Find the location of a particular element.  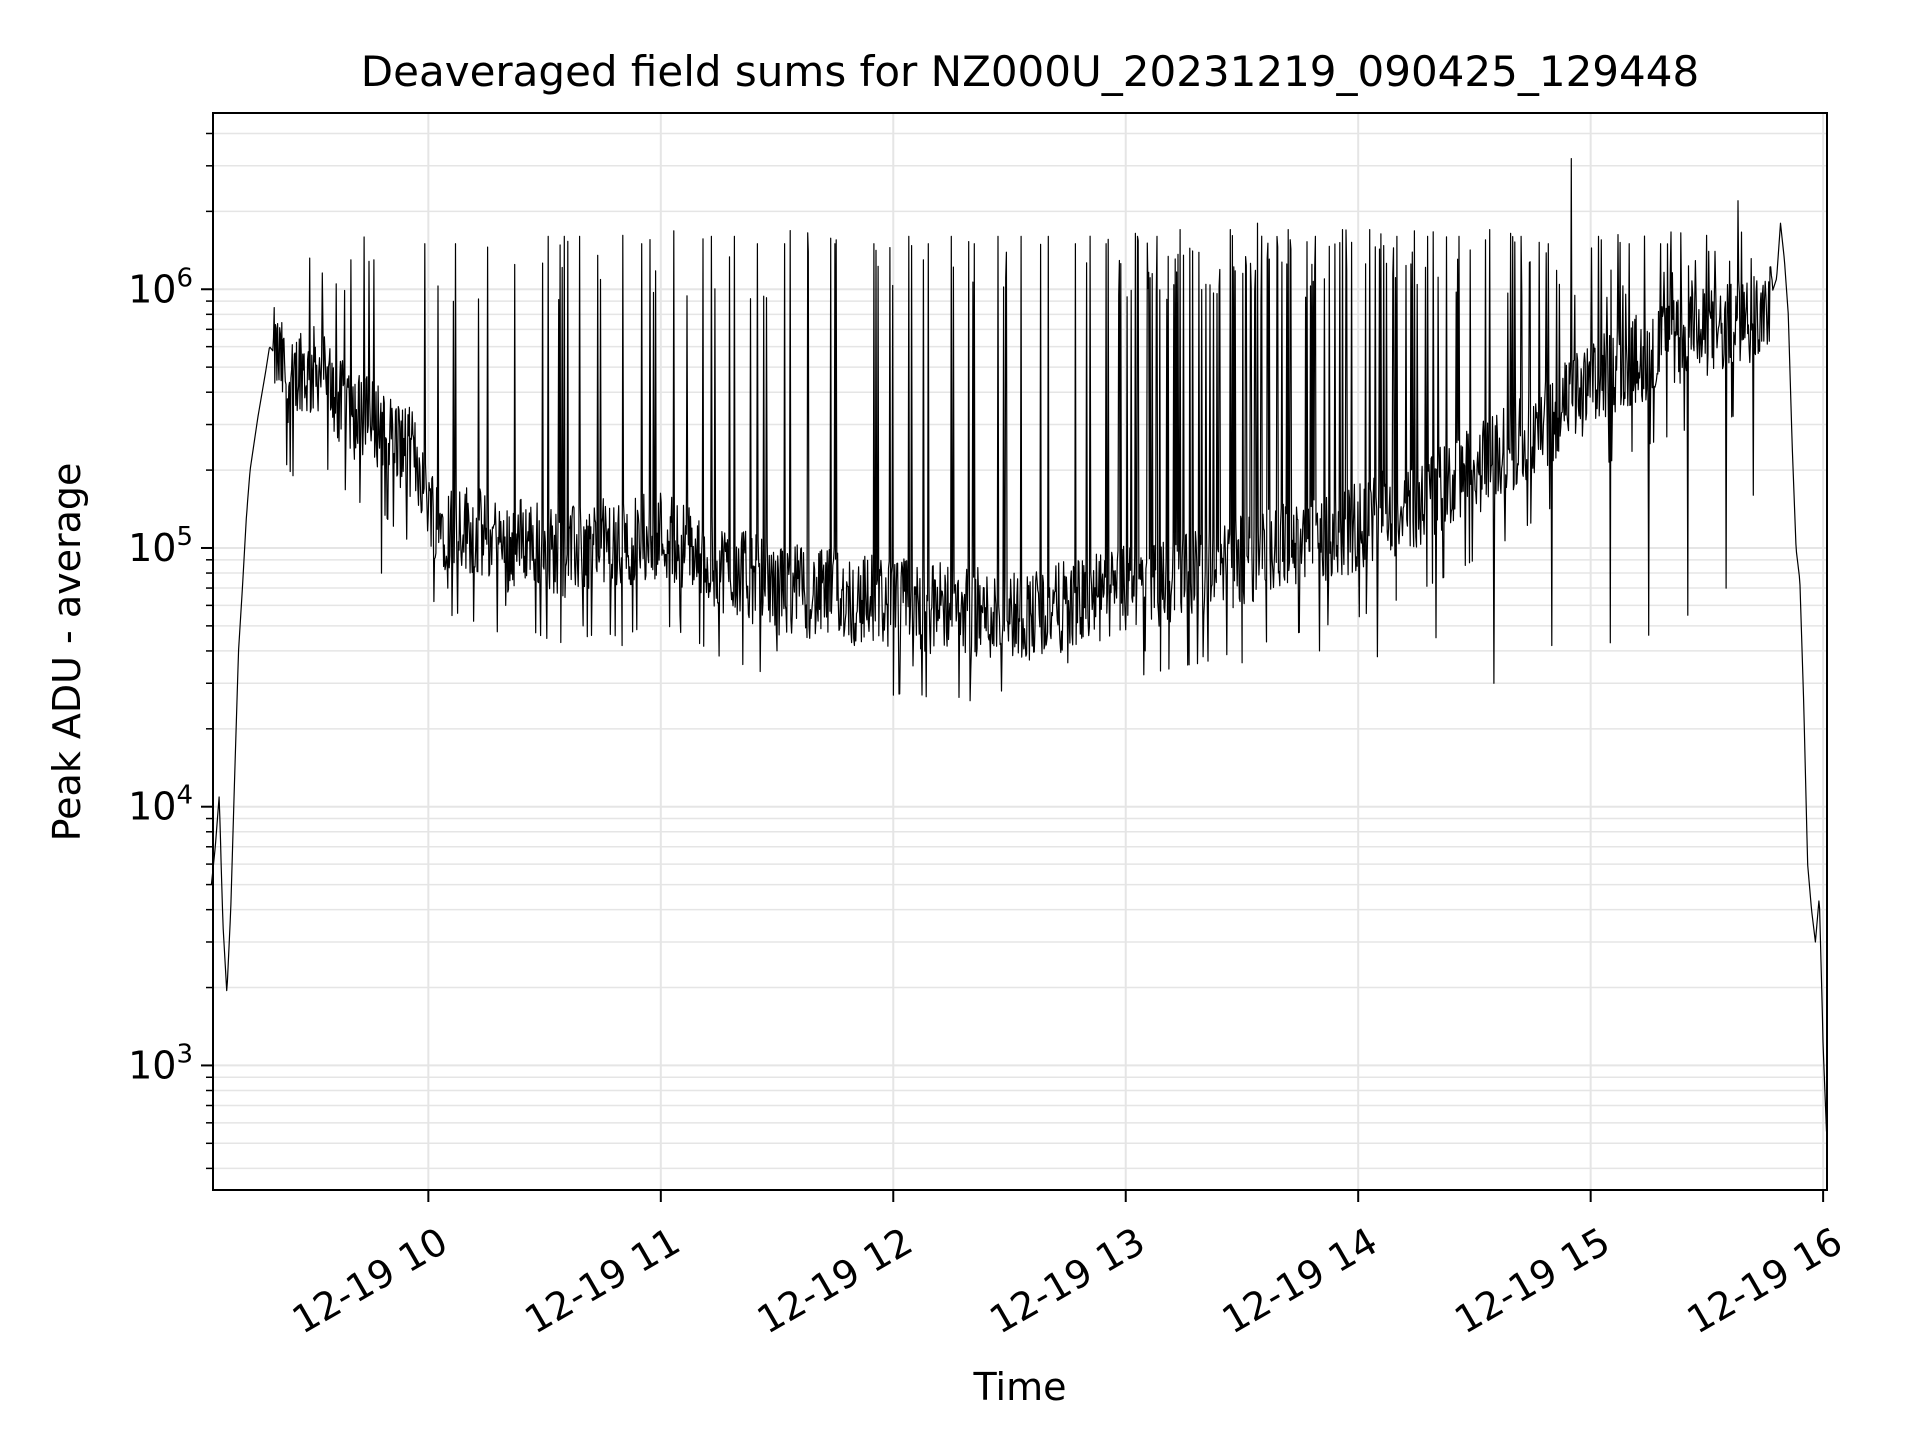

y-axis: 103 104 105 106 is located at coordinates (170, 651).